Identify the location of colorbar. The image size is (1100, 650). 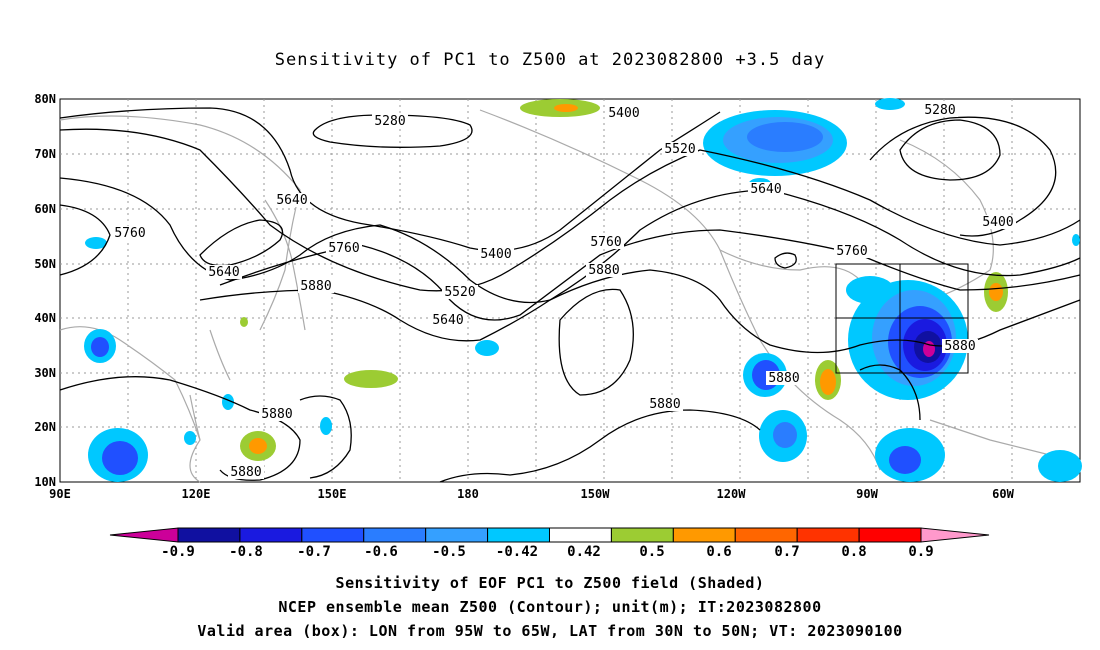
(549, 535).